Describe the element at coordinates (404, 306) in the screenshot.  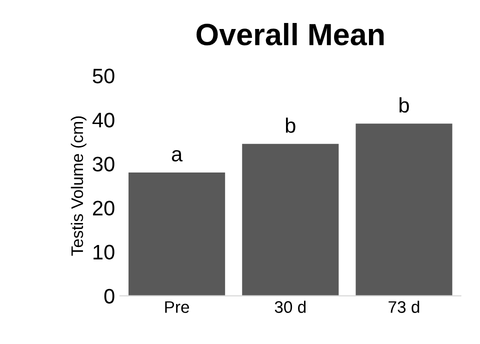
I see `x-tick-label: 73 d` at that location.